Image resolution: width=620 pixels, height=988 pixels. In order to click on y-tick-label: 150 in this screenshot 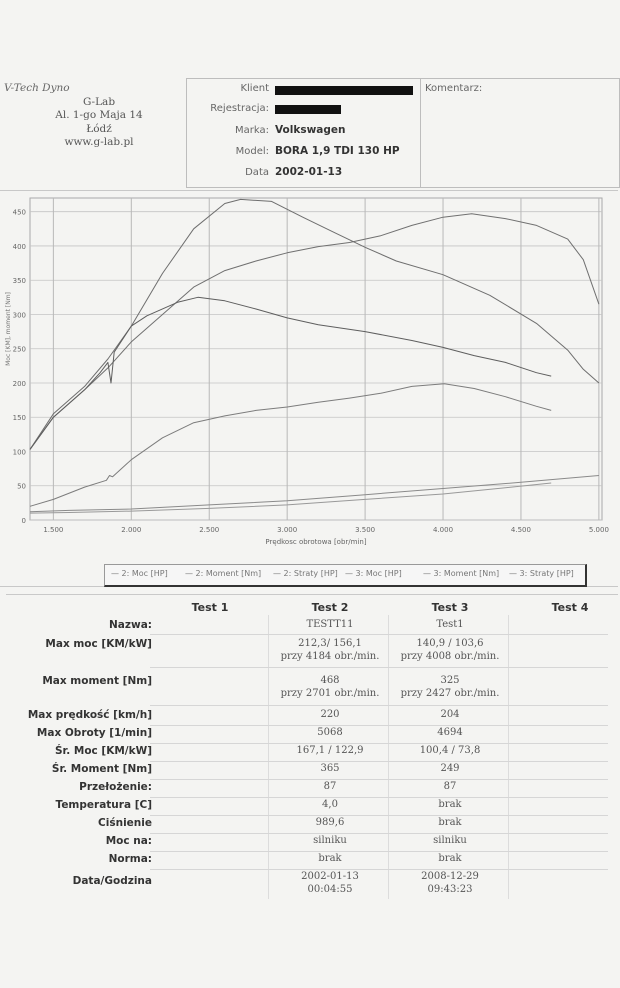, I will do `click(19, 418)`.